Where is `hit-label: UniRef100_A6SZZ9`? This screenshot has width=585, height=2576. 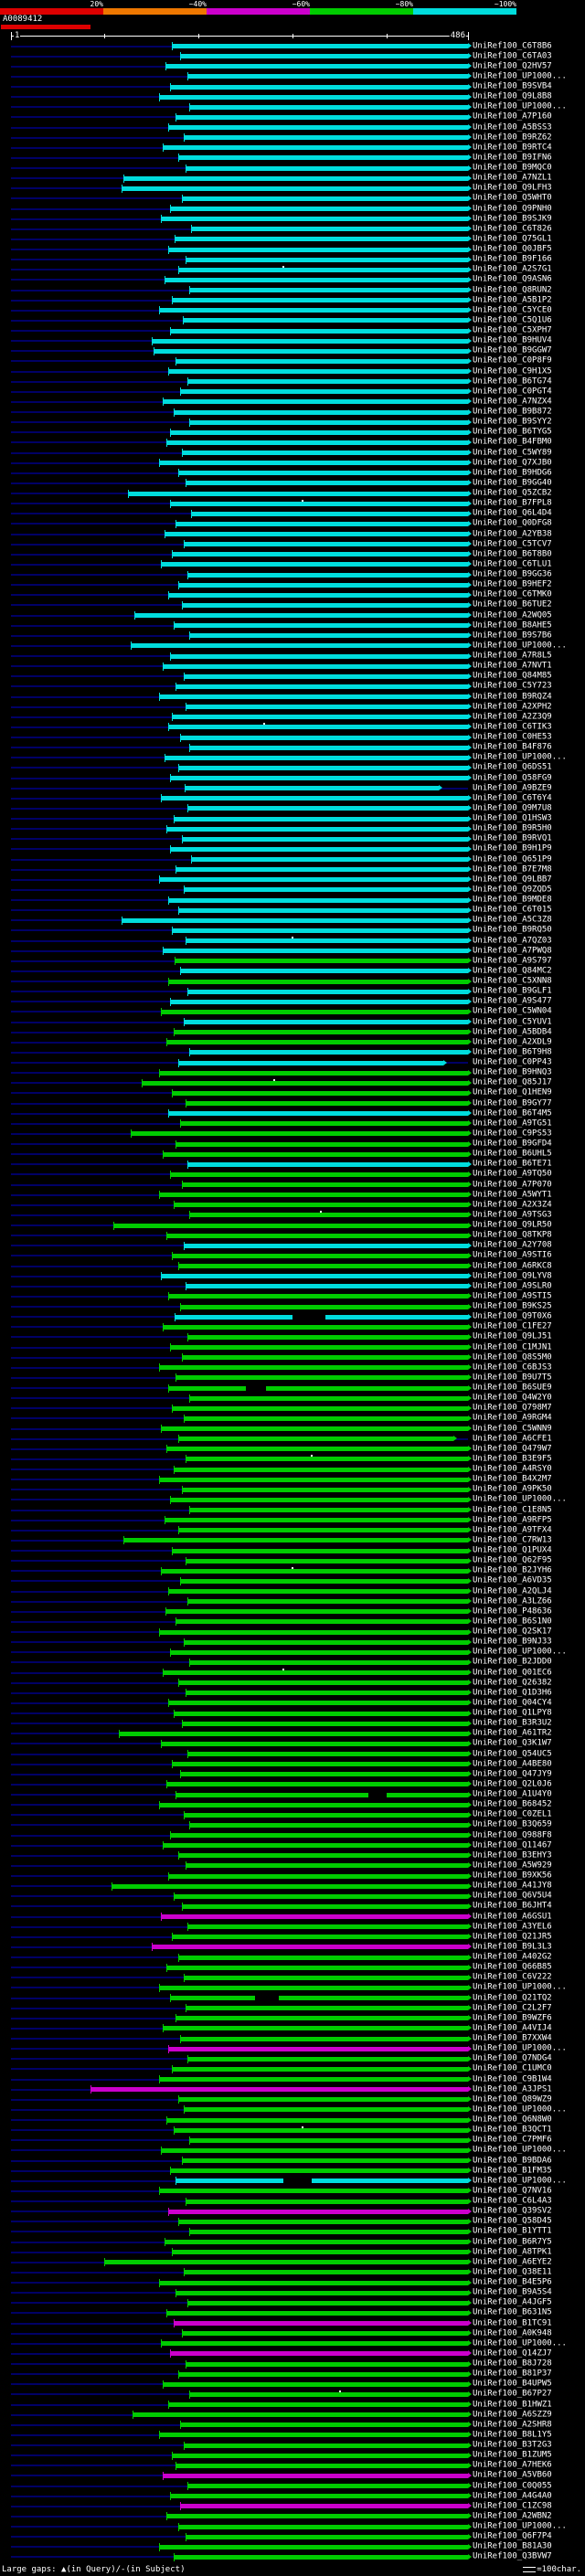
hit-label: UniRef100_A6SZZ9 is located at coordinates (512, 2415).